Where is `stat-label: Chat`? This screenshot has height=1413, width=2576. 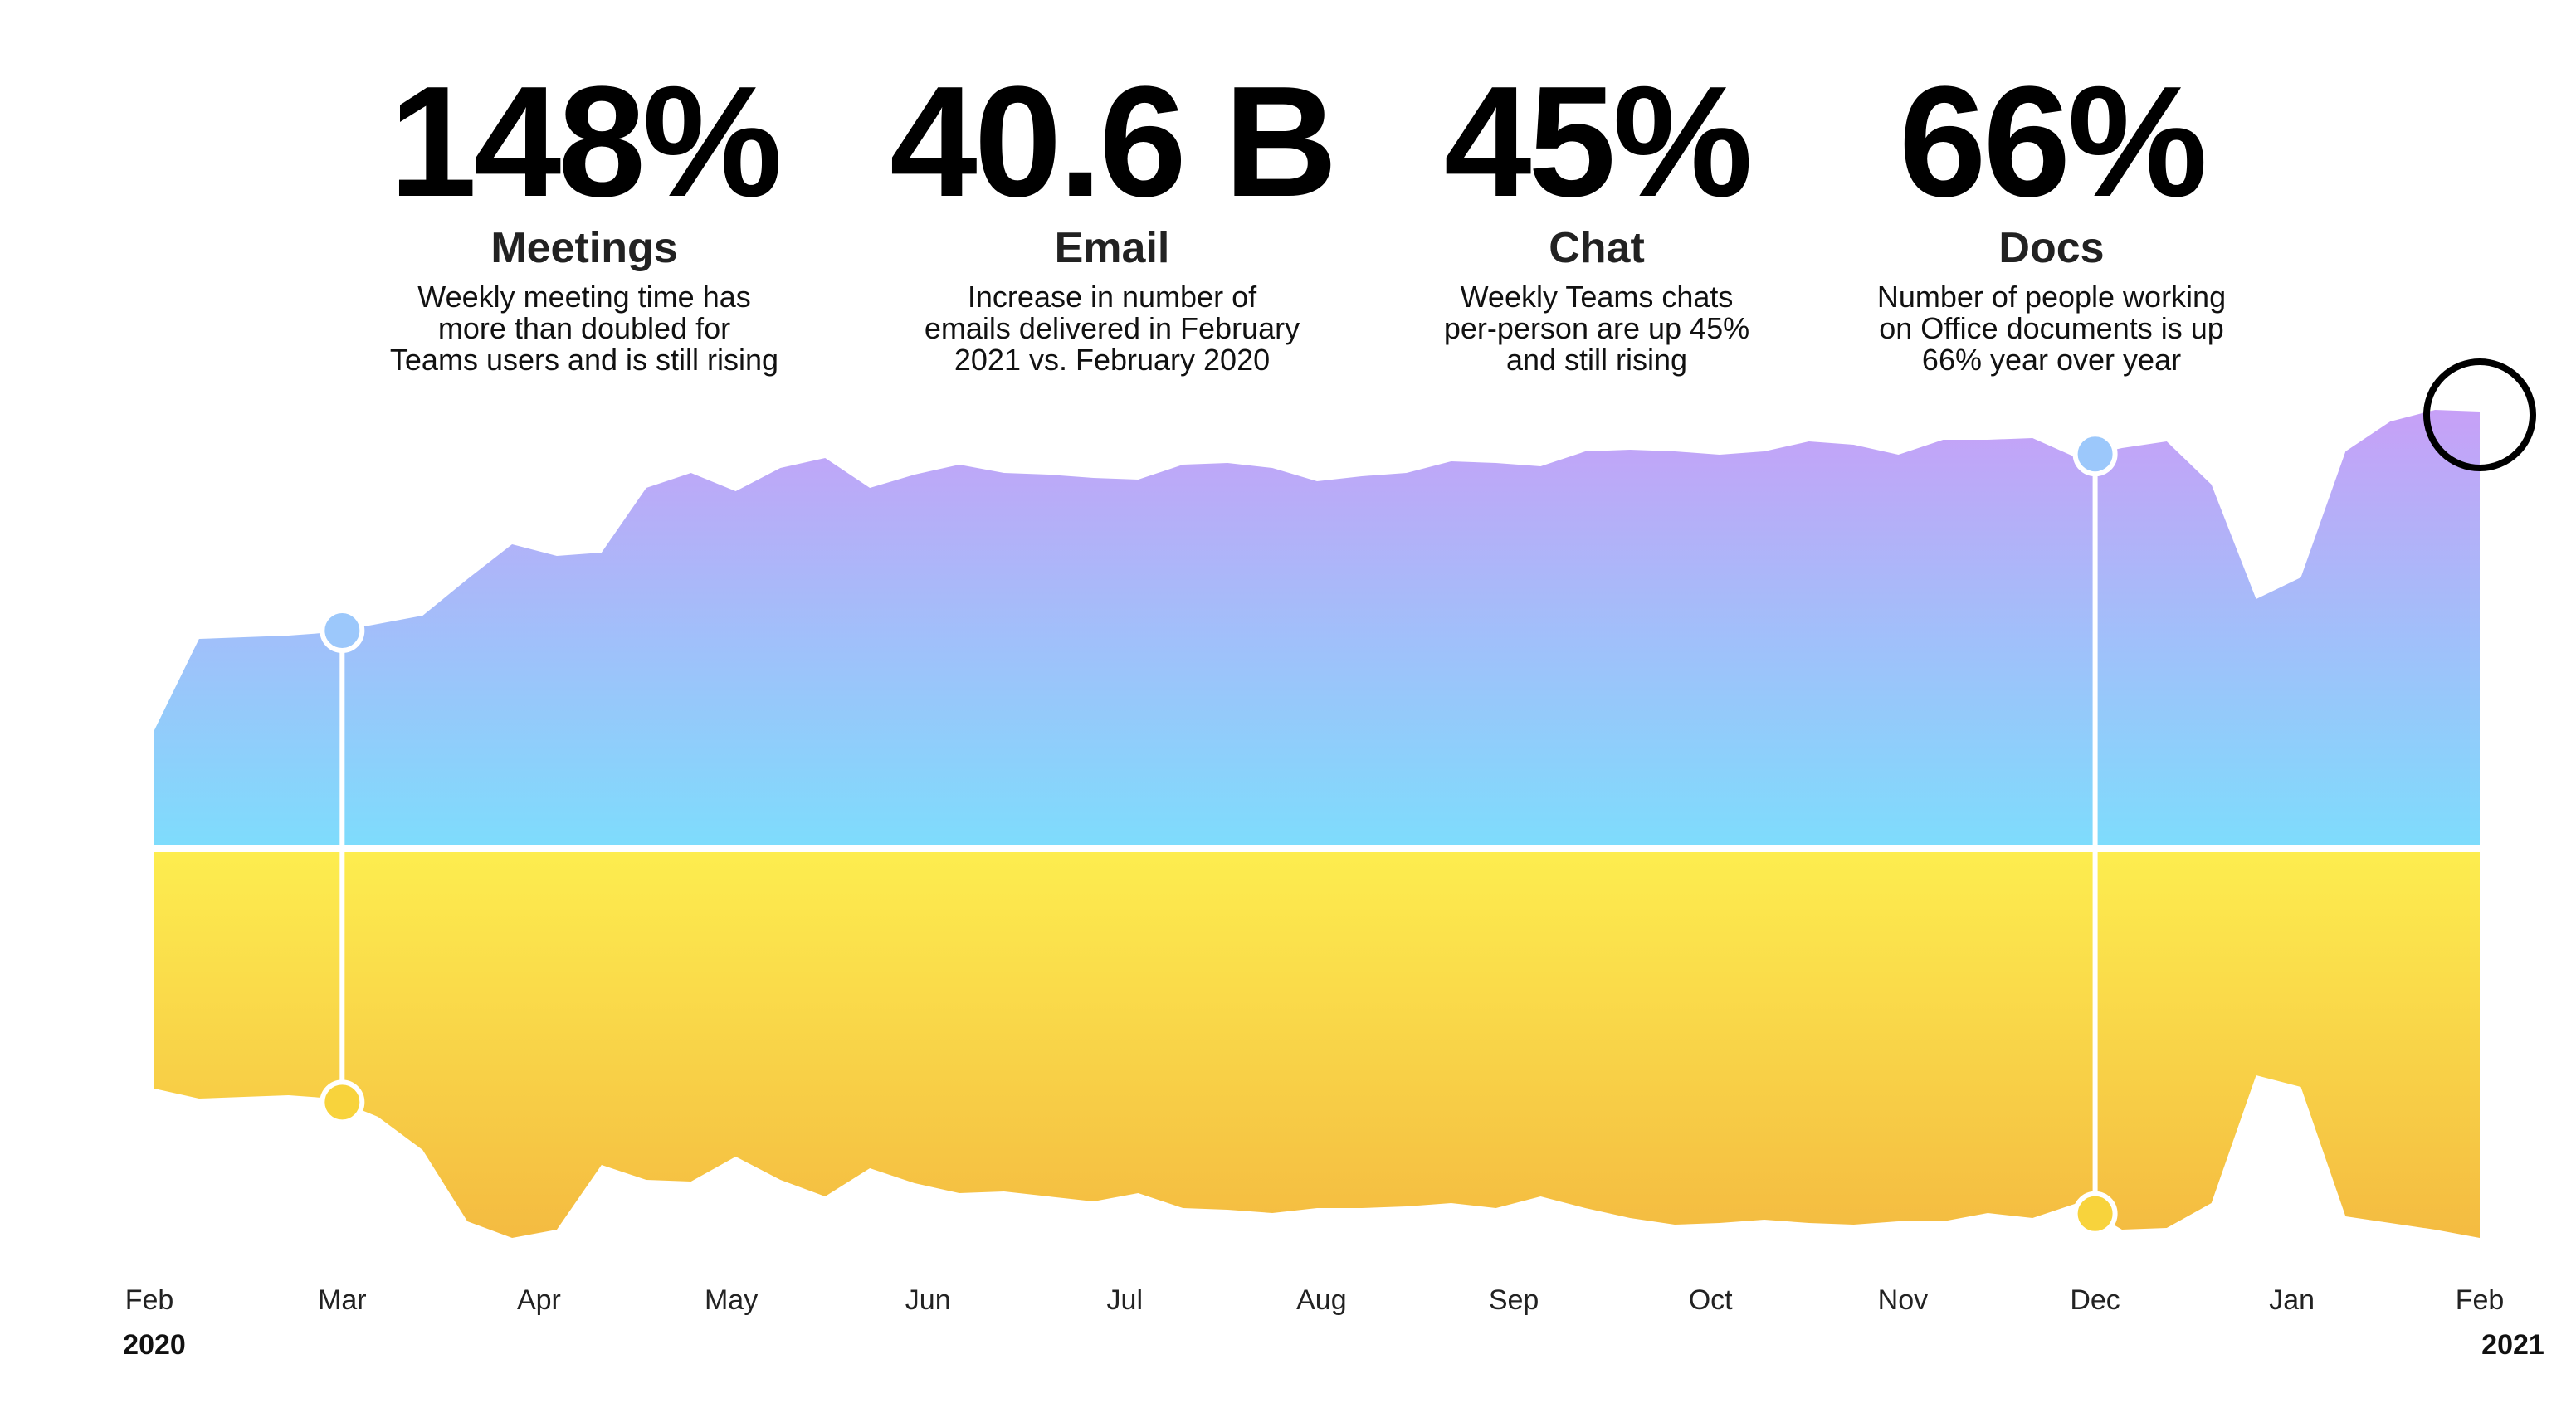
stat-label: Chat is located at coordinates (1597, 248).